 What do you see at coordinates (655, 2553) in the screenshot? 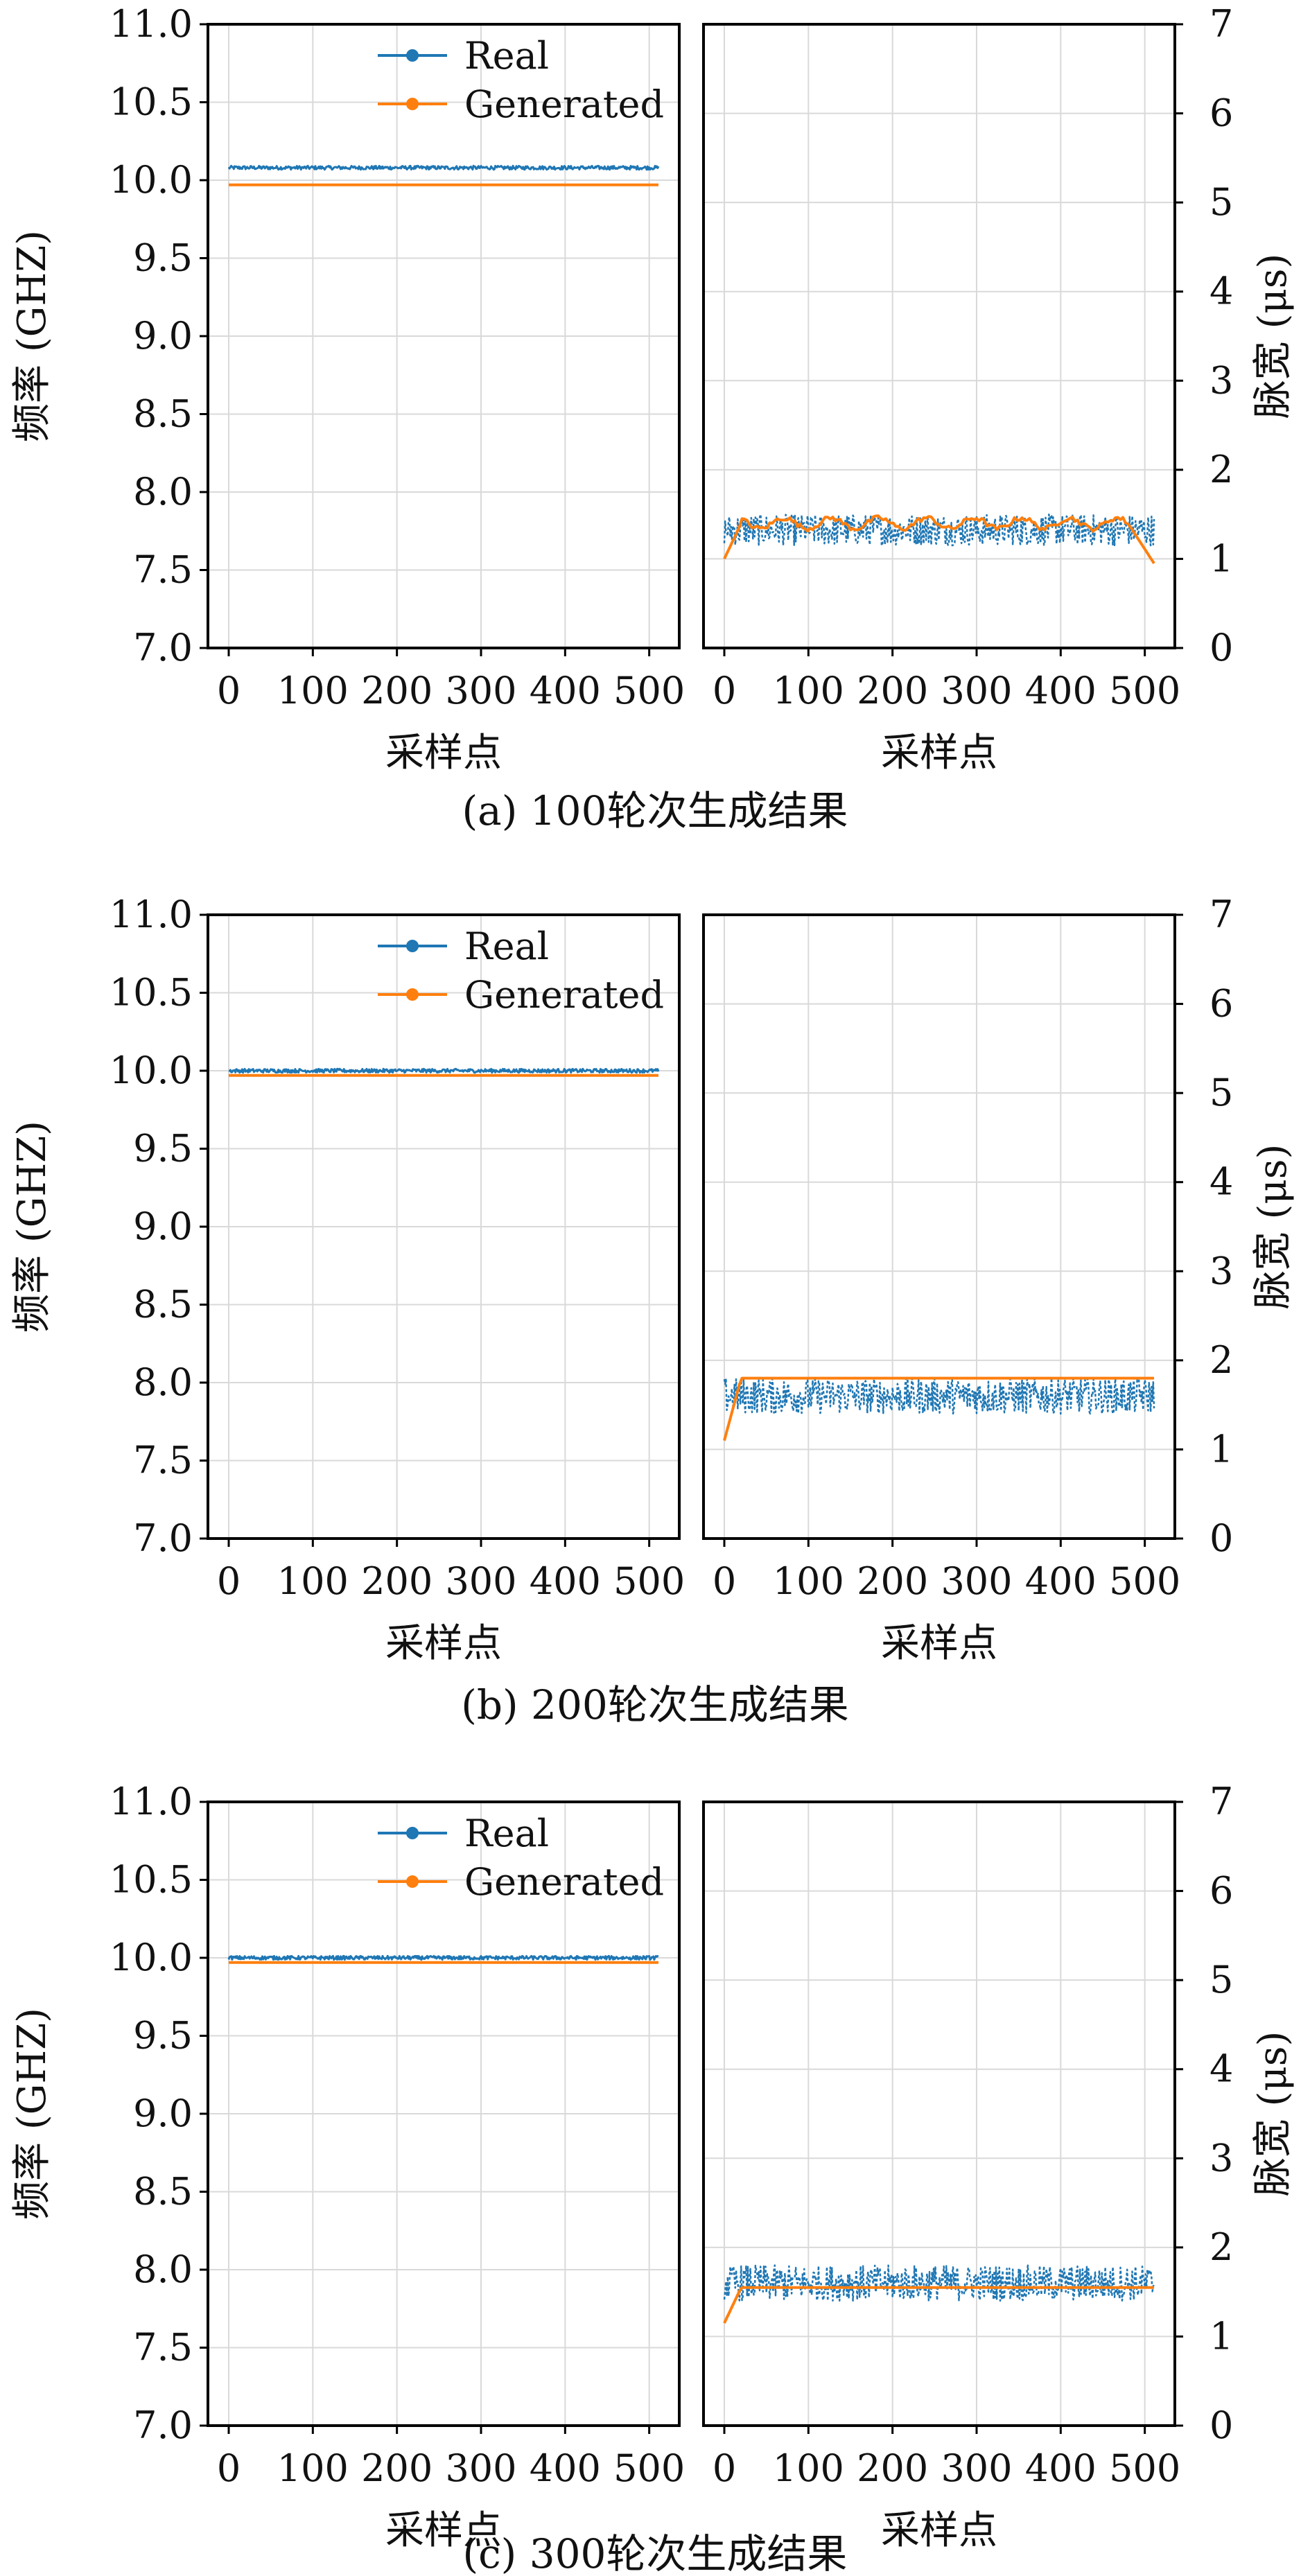
I see `panel-caption: (c) 300轮次生成结果` at bounding box center [655, 2553].